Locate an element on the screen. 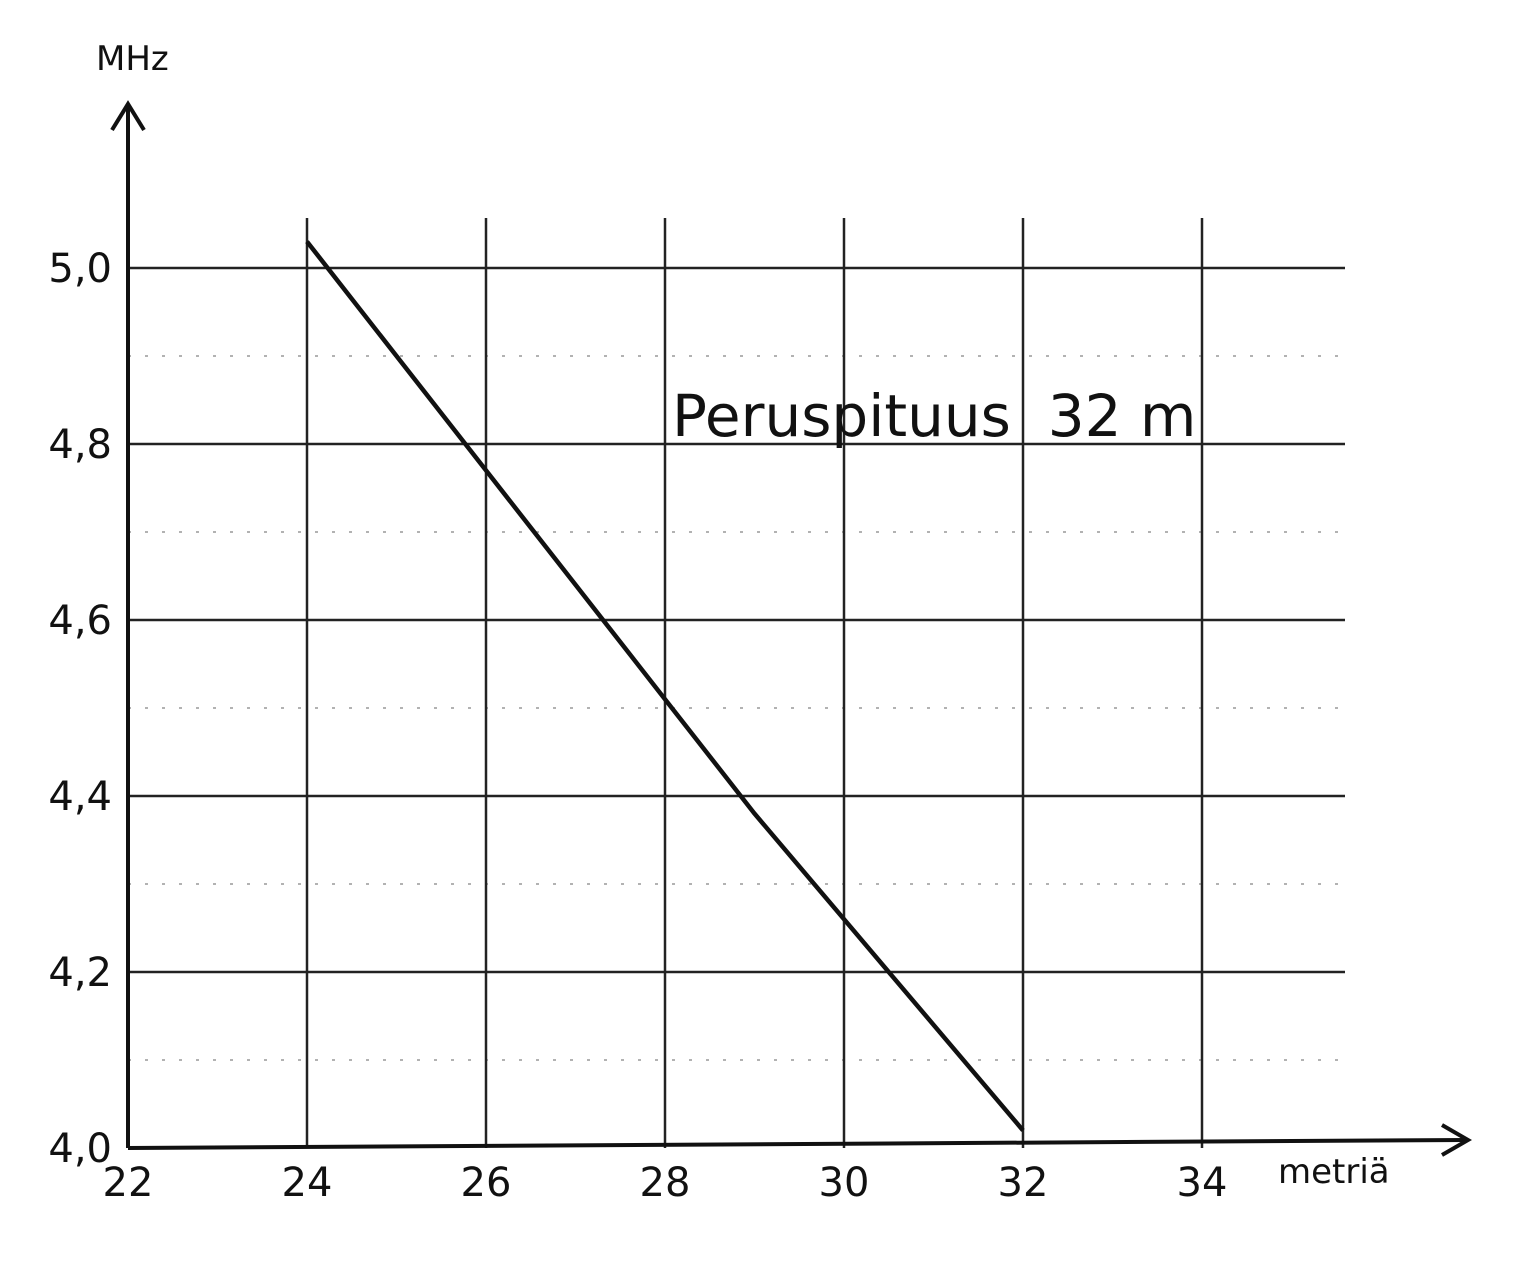 The width and height of the screenshot is (1518, 1265). x-tick-label: 26 is located at coordinates (486, 1183).